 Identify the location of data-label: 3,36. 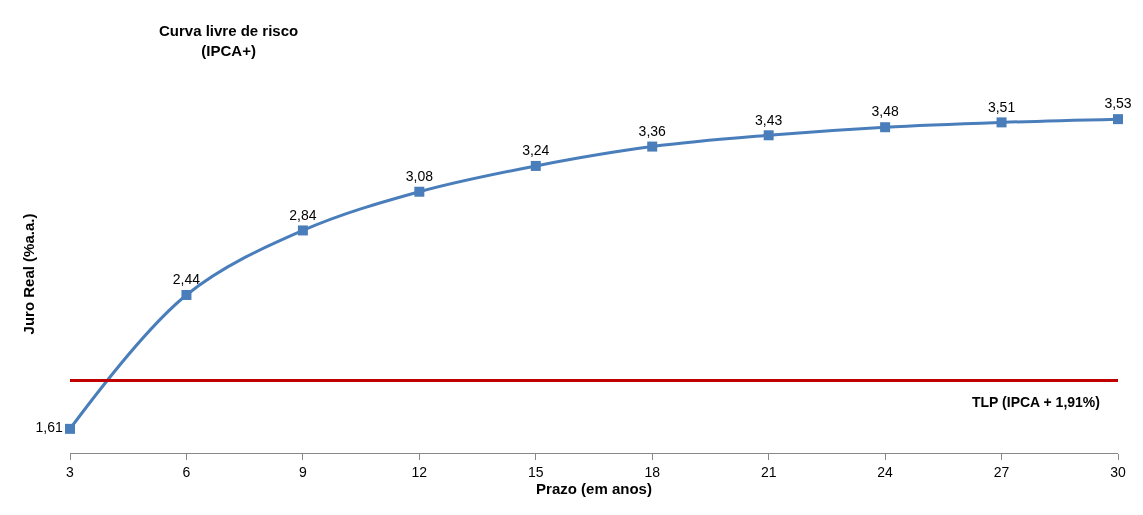
(652, 130).